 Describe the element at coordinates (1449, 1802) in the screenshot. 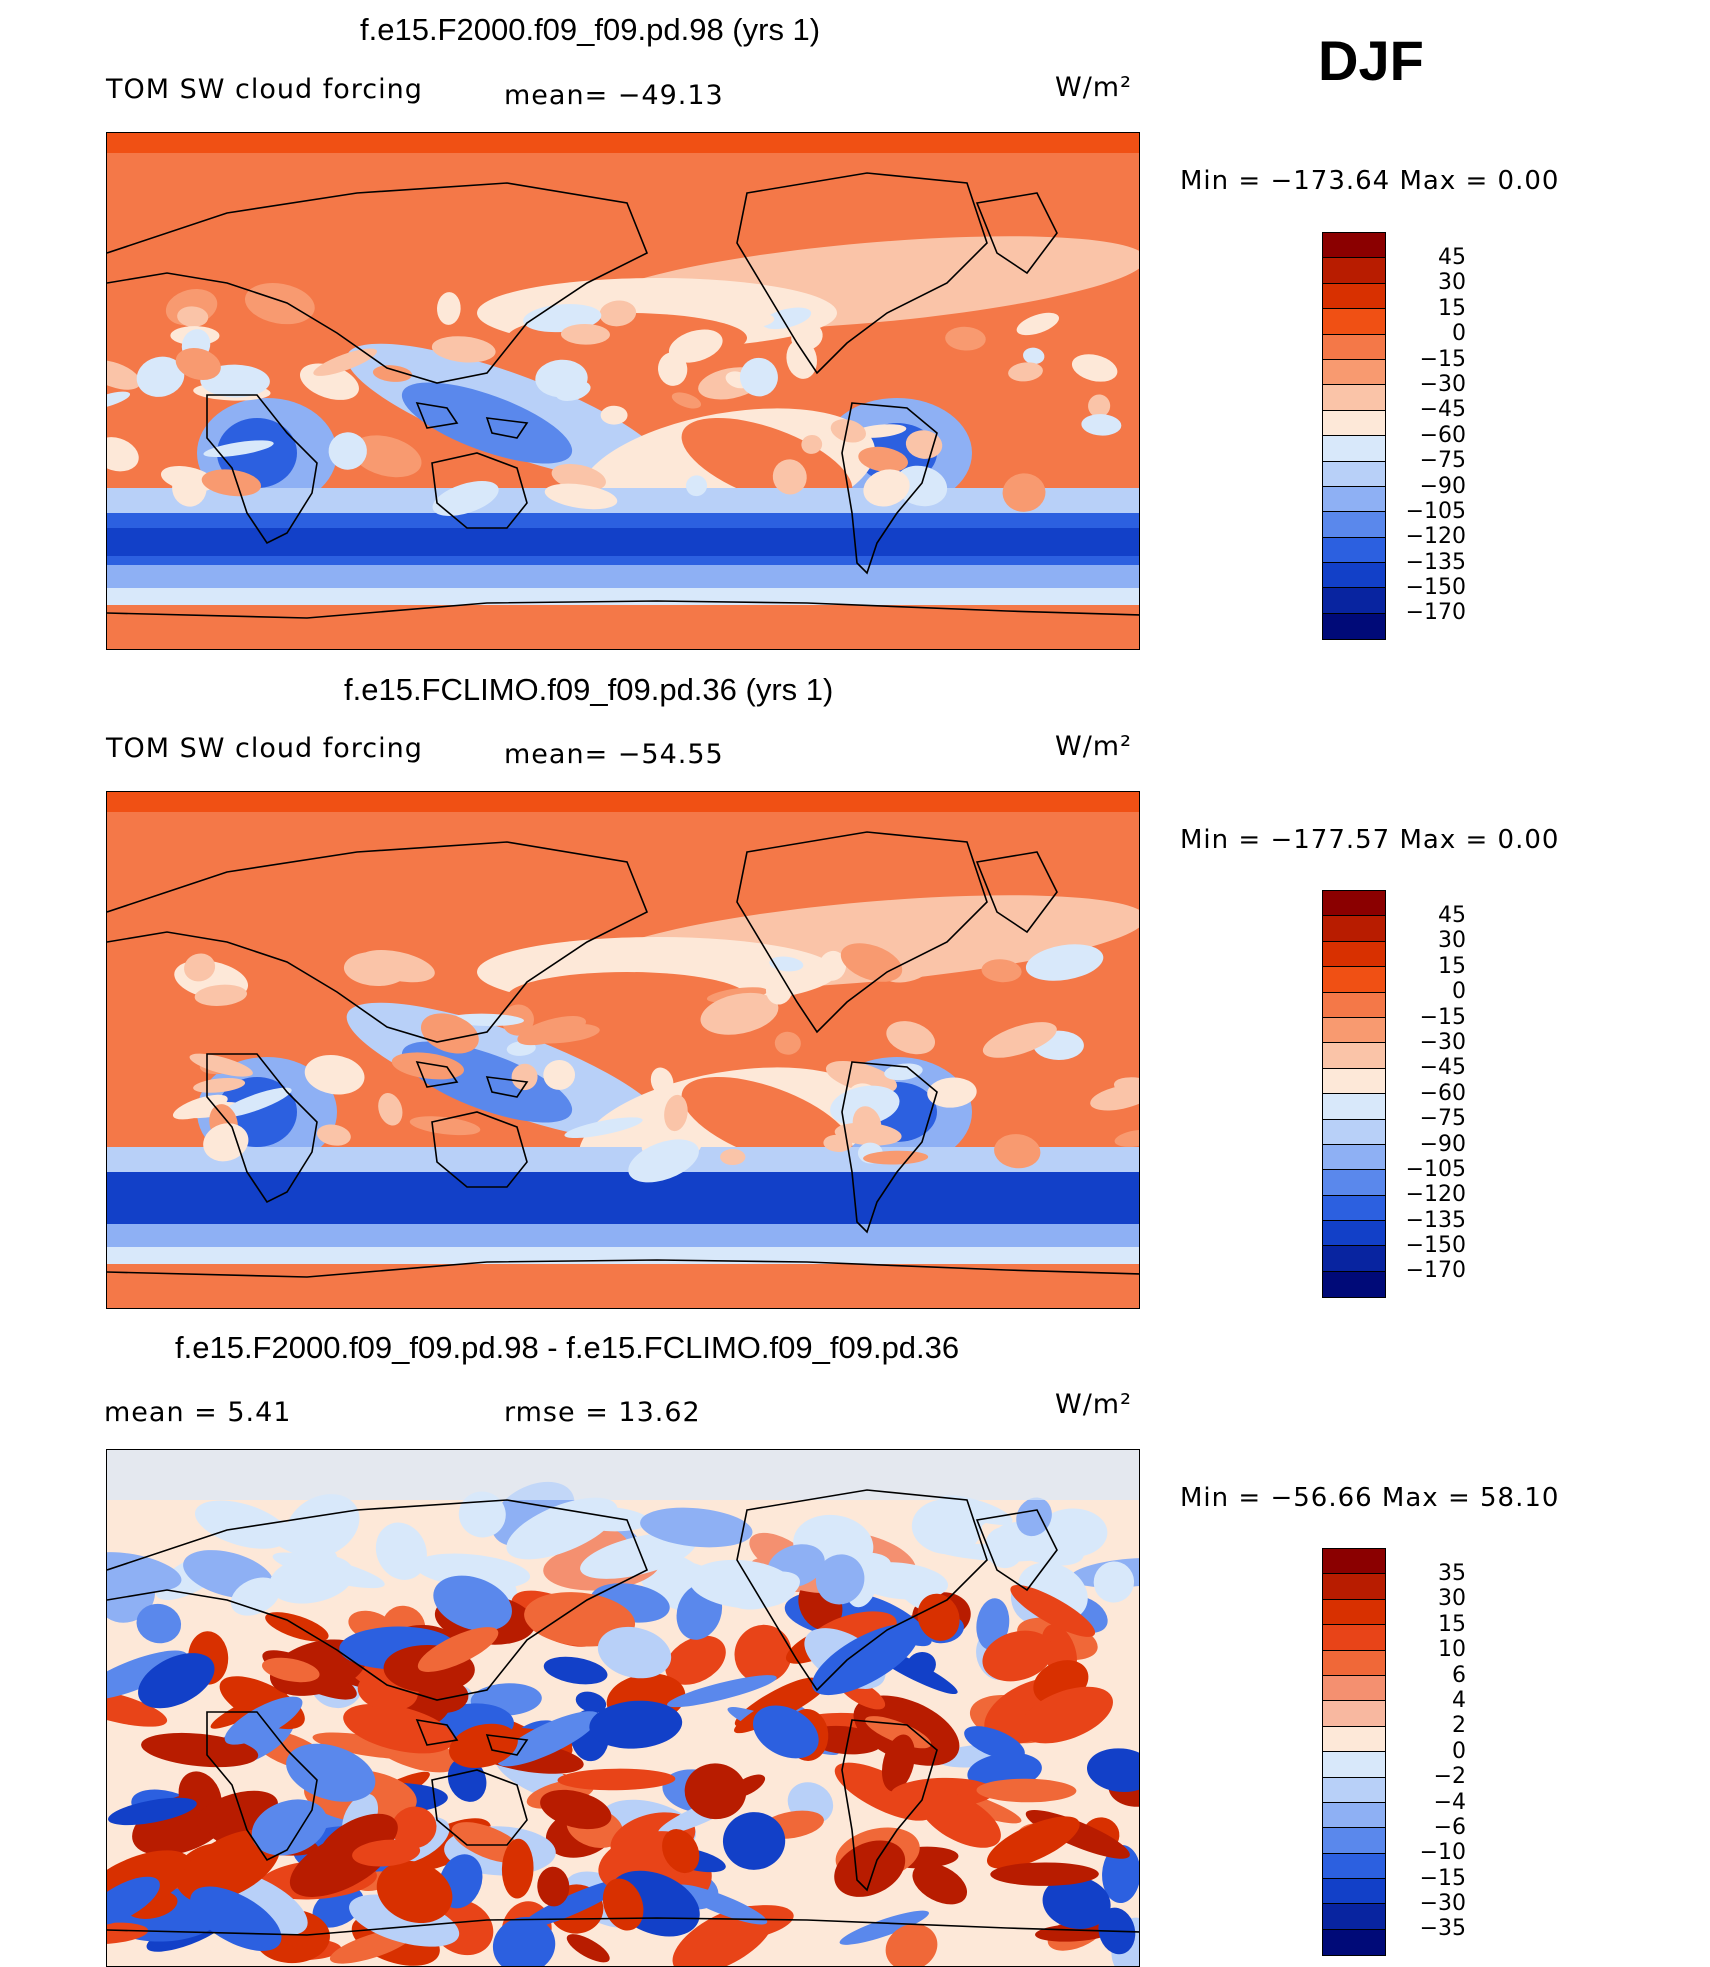

I see `colorbar-tick-label: −4` at that location.